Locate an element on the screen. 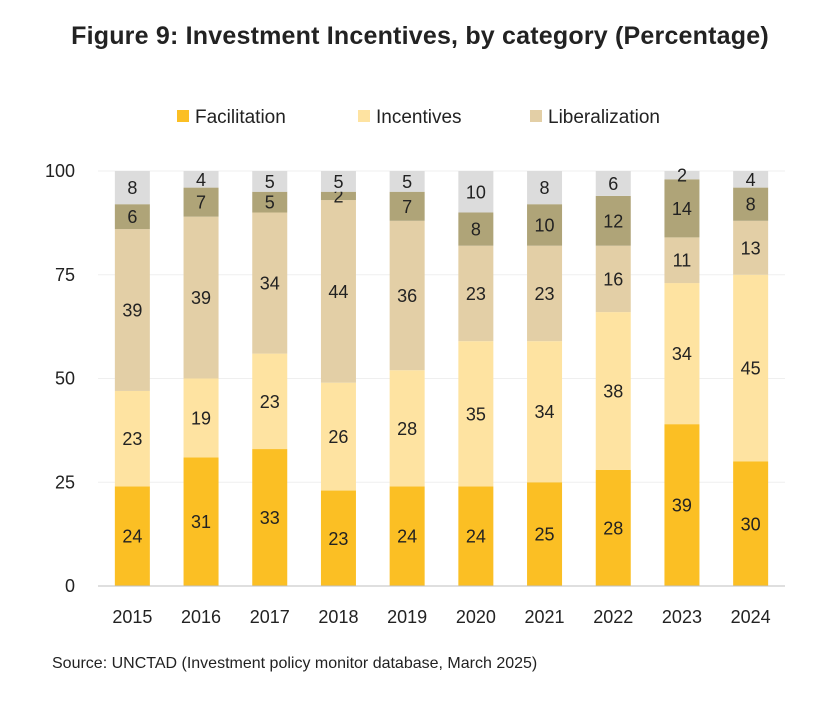 This screenshot has width=840, height=717. data-label-2020-series-4: 8 is located at coordinates (476, 230).